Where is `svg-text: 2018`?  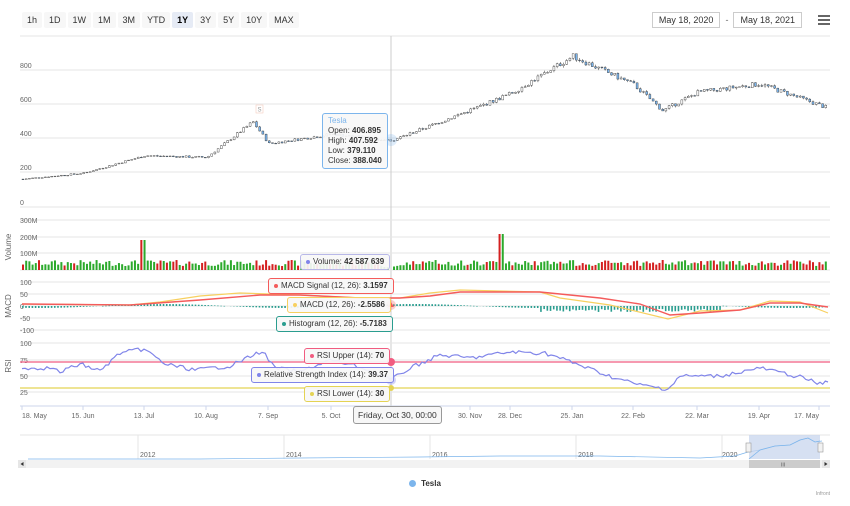
svg-text: 2018 is located at coordinates (586, 455).